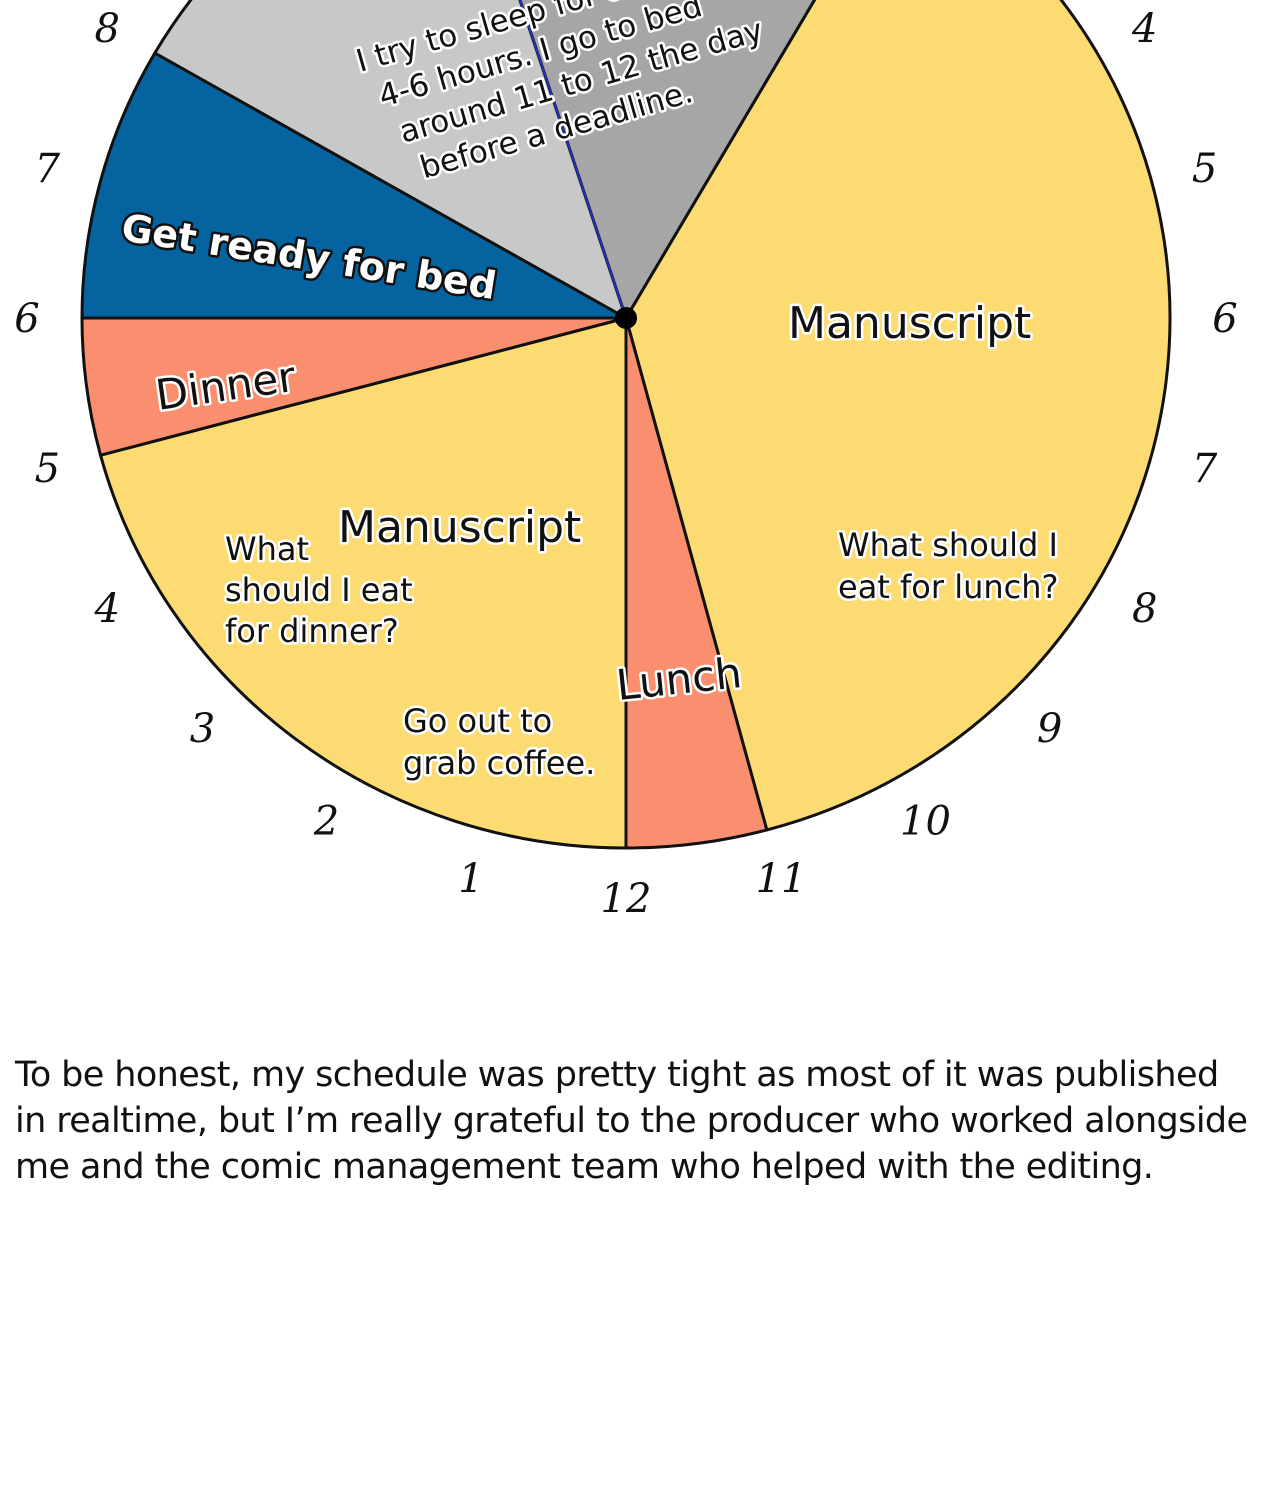 Image resolution: width=1280 pixels, height=1500 pixels. Describe the element at coordinates (626, 899) in the screenshot. I see `clock-tick-label: 12` at that location.